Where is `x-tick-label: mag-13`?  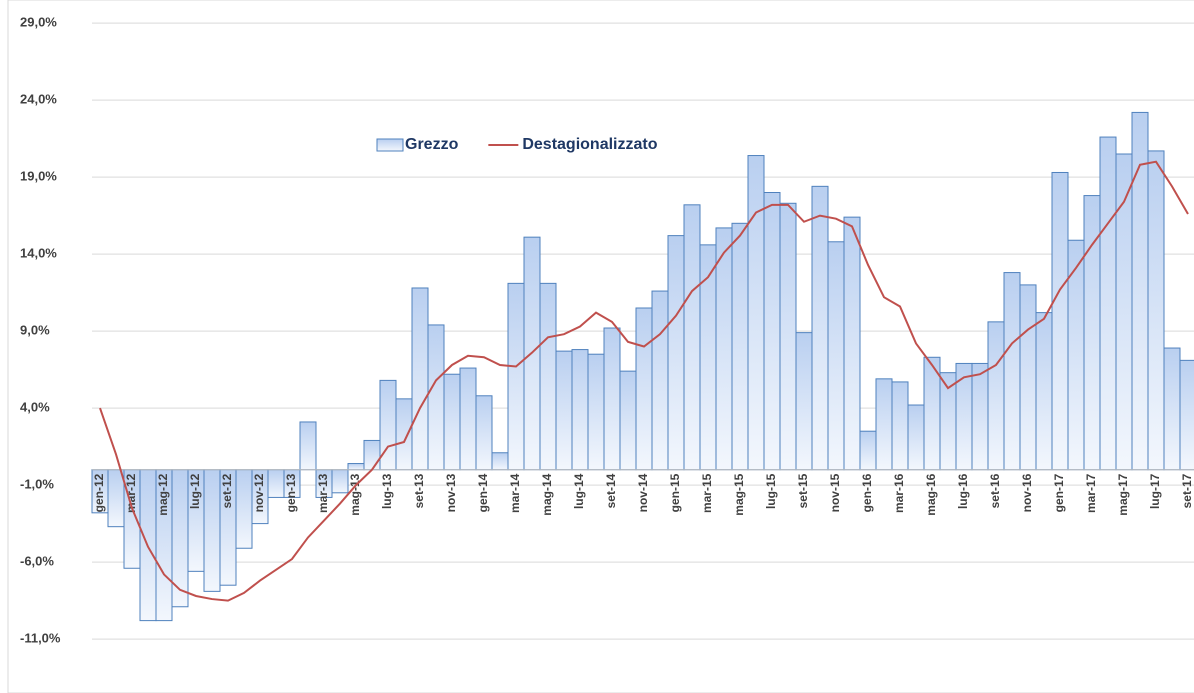
x-tick-label: mag-13 is located at coordinates (355, 494).